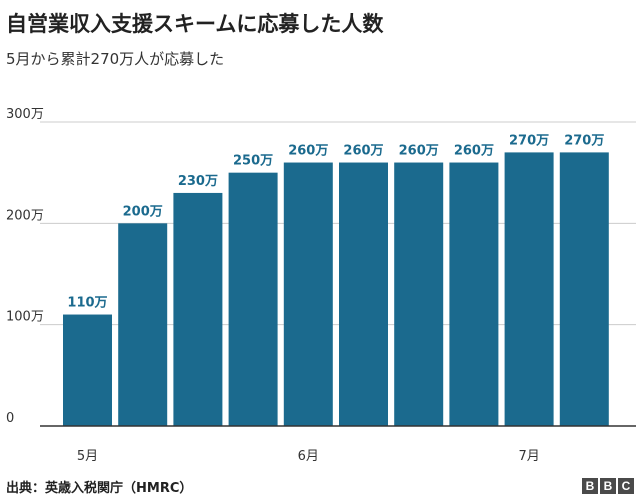 Image resolution: width=640 pixels, height=500 pixels. Describe the element at coordinates (25, 266) in the screenshot. I see `y-axis-ticks: 0 100万 200万 300万` at that location.